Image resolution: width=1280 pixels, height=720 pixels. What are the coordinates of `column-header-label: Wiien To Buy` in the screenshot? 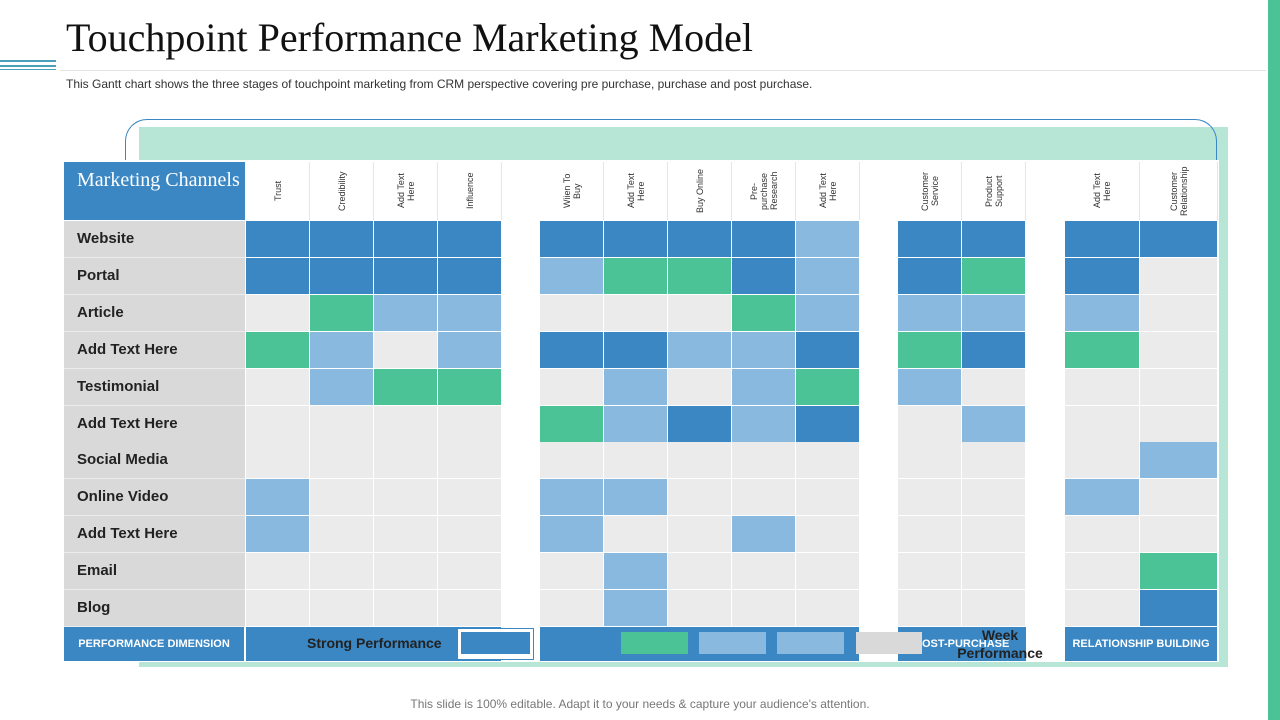 It's located at (571, 191).